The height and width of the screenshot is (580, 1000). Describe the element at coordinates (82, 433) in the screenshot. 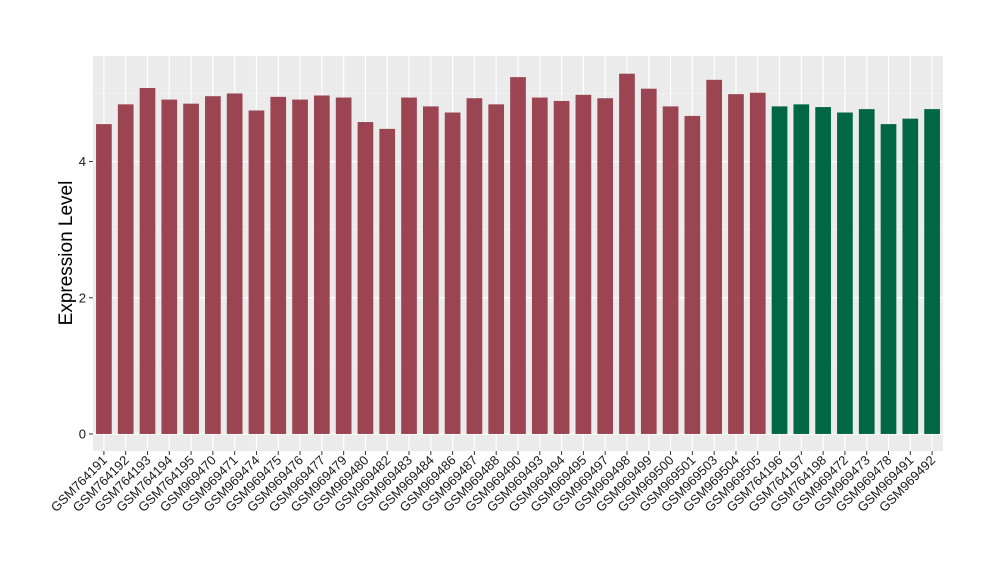

I see `y-tick-label: 0` at that location.